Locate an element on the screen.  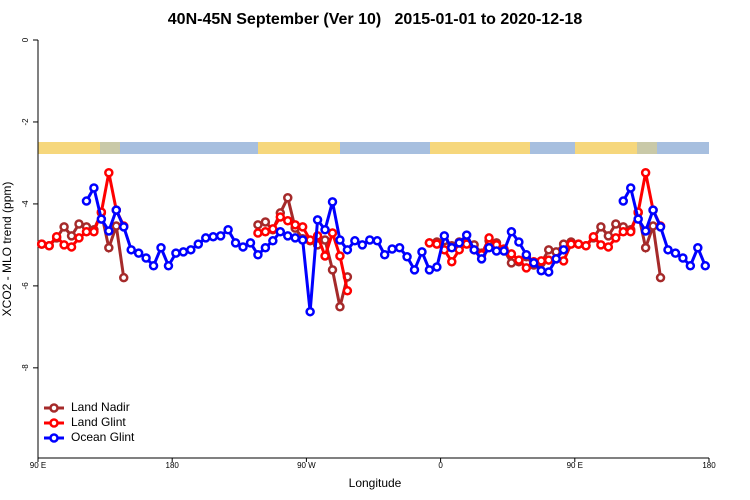
y-axis-title: XCO2 - MLO trend (ppm) is located at coordinates (7, 249).